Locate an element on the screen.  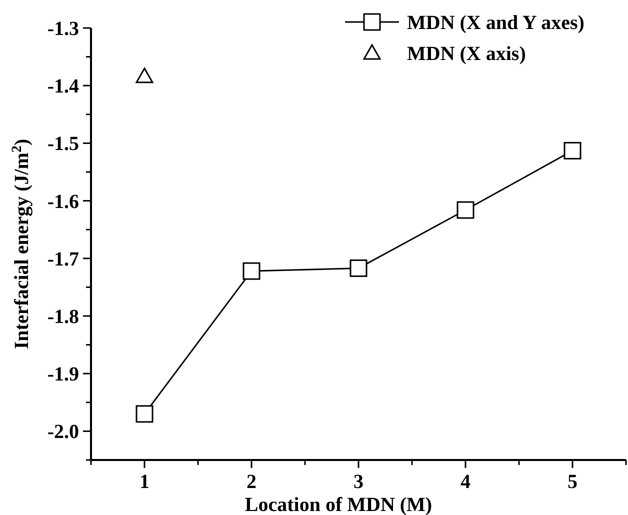
y-tick-label: -1.8 is located at coordinates (63, 317).